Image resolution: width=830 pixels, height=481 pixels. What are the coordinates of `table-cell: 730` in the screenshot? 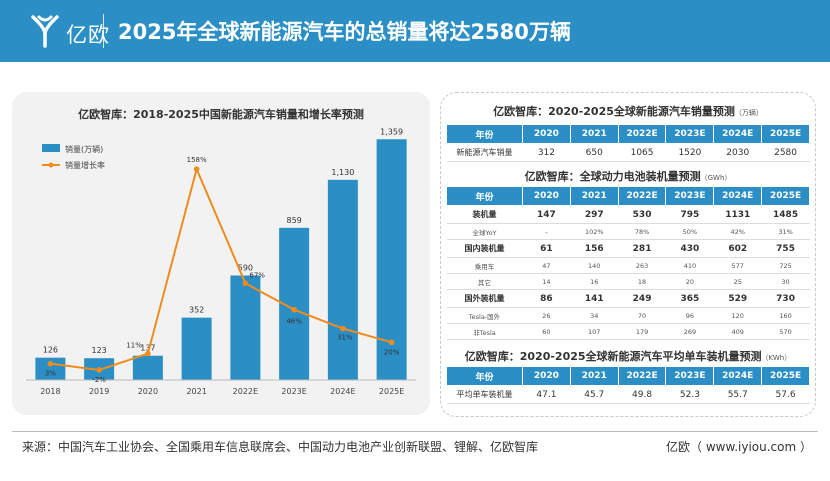 It's located at (785, 298).